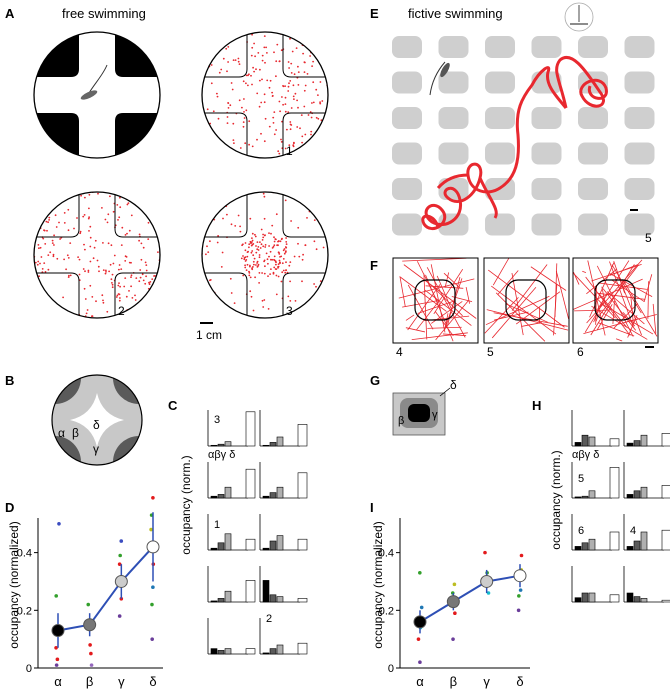 The height and width of the screenshot is (695, 670). I want to click on panel-letter-e: E, so click(374, 13).